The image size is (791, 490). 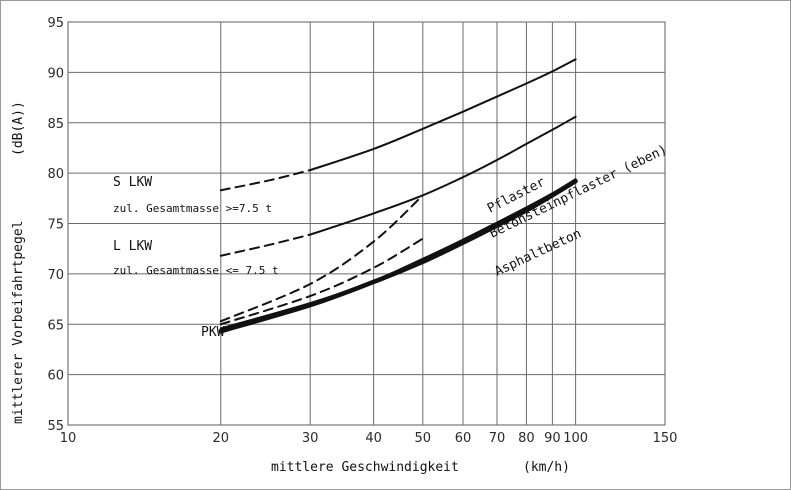 What do you see at coordinates (55, 325) in the screenshot?
I see `y-tick-label: 65` at bounding box center [55, 325].